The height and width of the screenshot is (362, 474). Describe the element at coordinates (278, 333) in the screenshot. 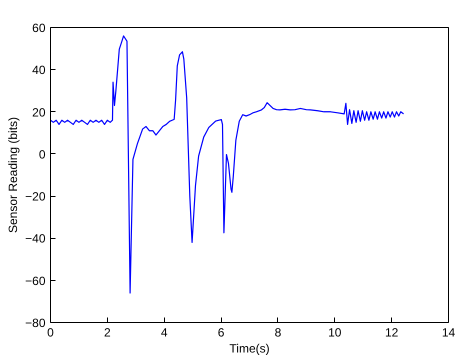

I see `x-tick-label: 8` at that location.